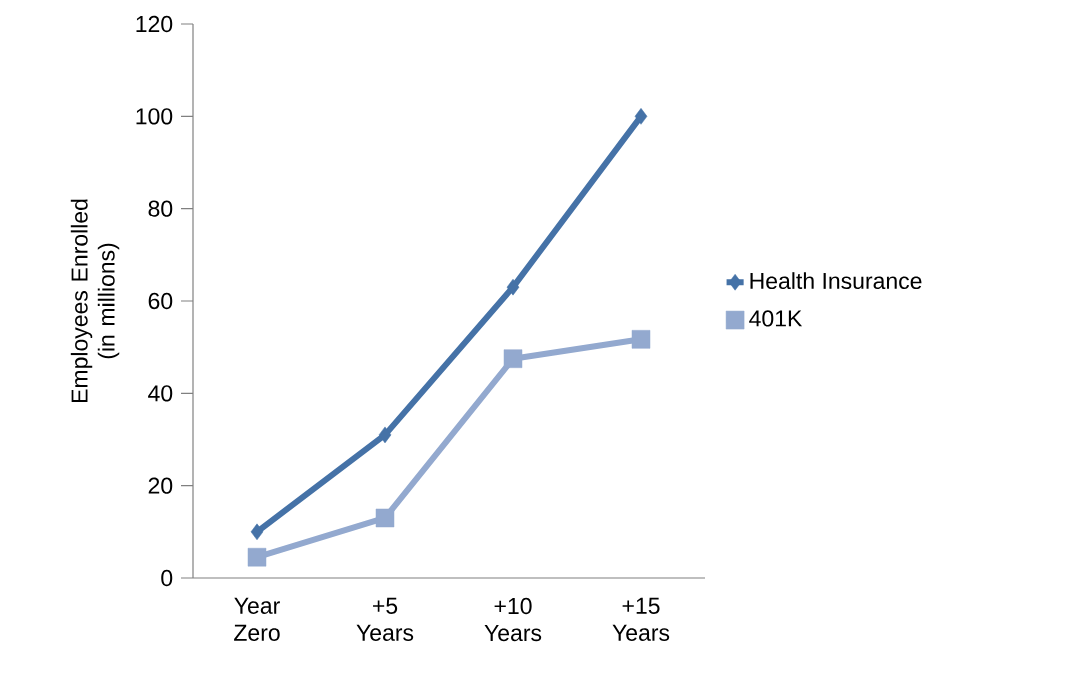 The width and height of the screenshot is (1089, 681). Describe the element at coordinates (385, 619) in the screenshot. I see `x-tick-label: +5 Years` at that location.